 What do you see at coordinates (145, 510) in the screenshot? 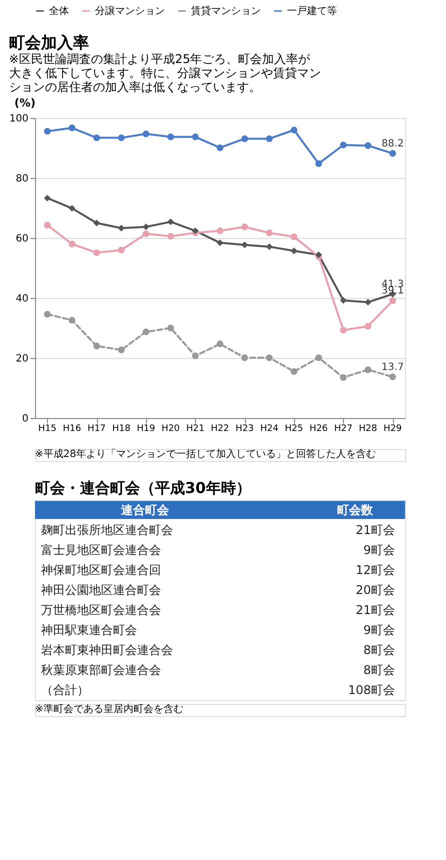
I see `text: 連合町会` at bounding box center [145, 510].